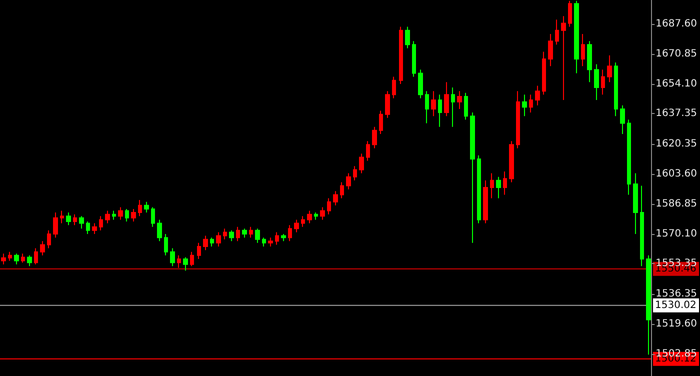 The image size is (700, 376). I want to click on y-tick-label: 1519.60, so click(677, 324).